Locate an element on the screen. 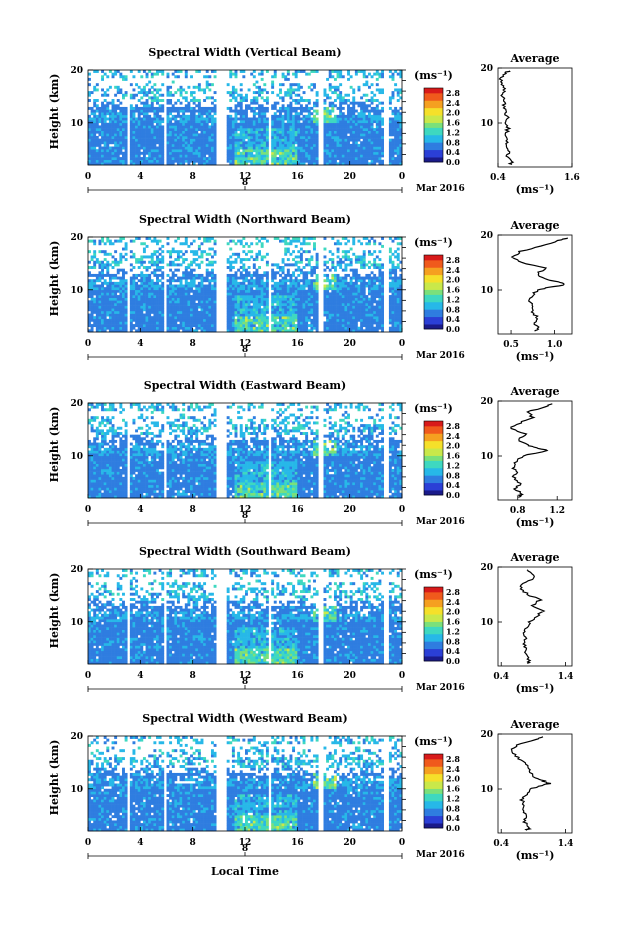 The width and height of the screenshot is (621, 929). y-axis-label: Height (km) is located at coordinates (54, 112).